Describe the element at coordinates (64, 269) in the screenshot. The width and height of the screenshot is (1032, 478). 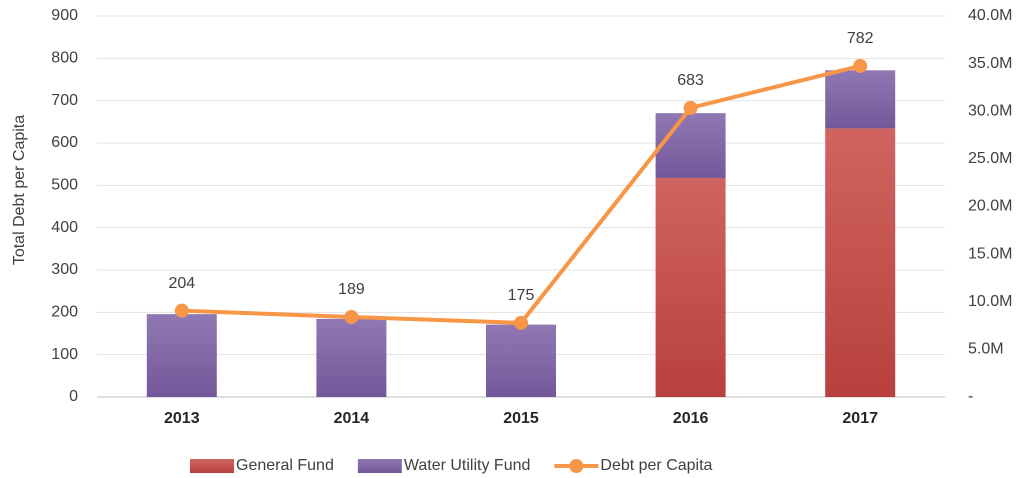
I see `y-tick-label: 300` at that location.